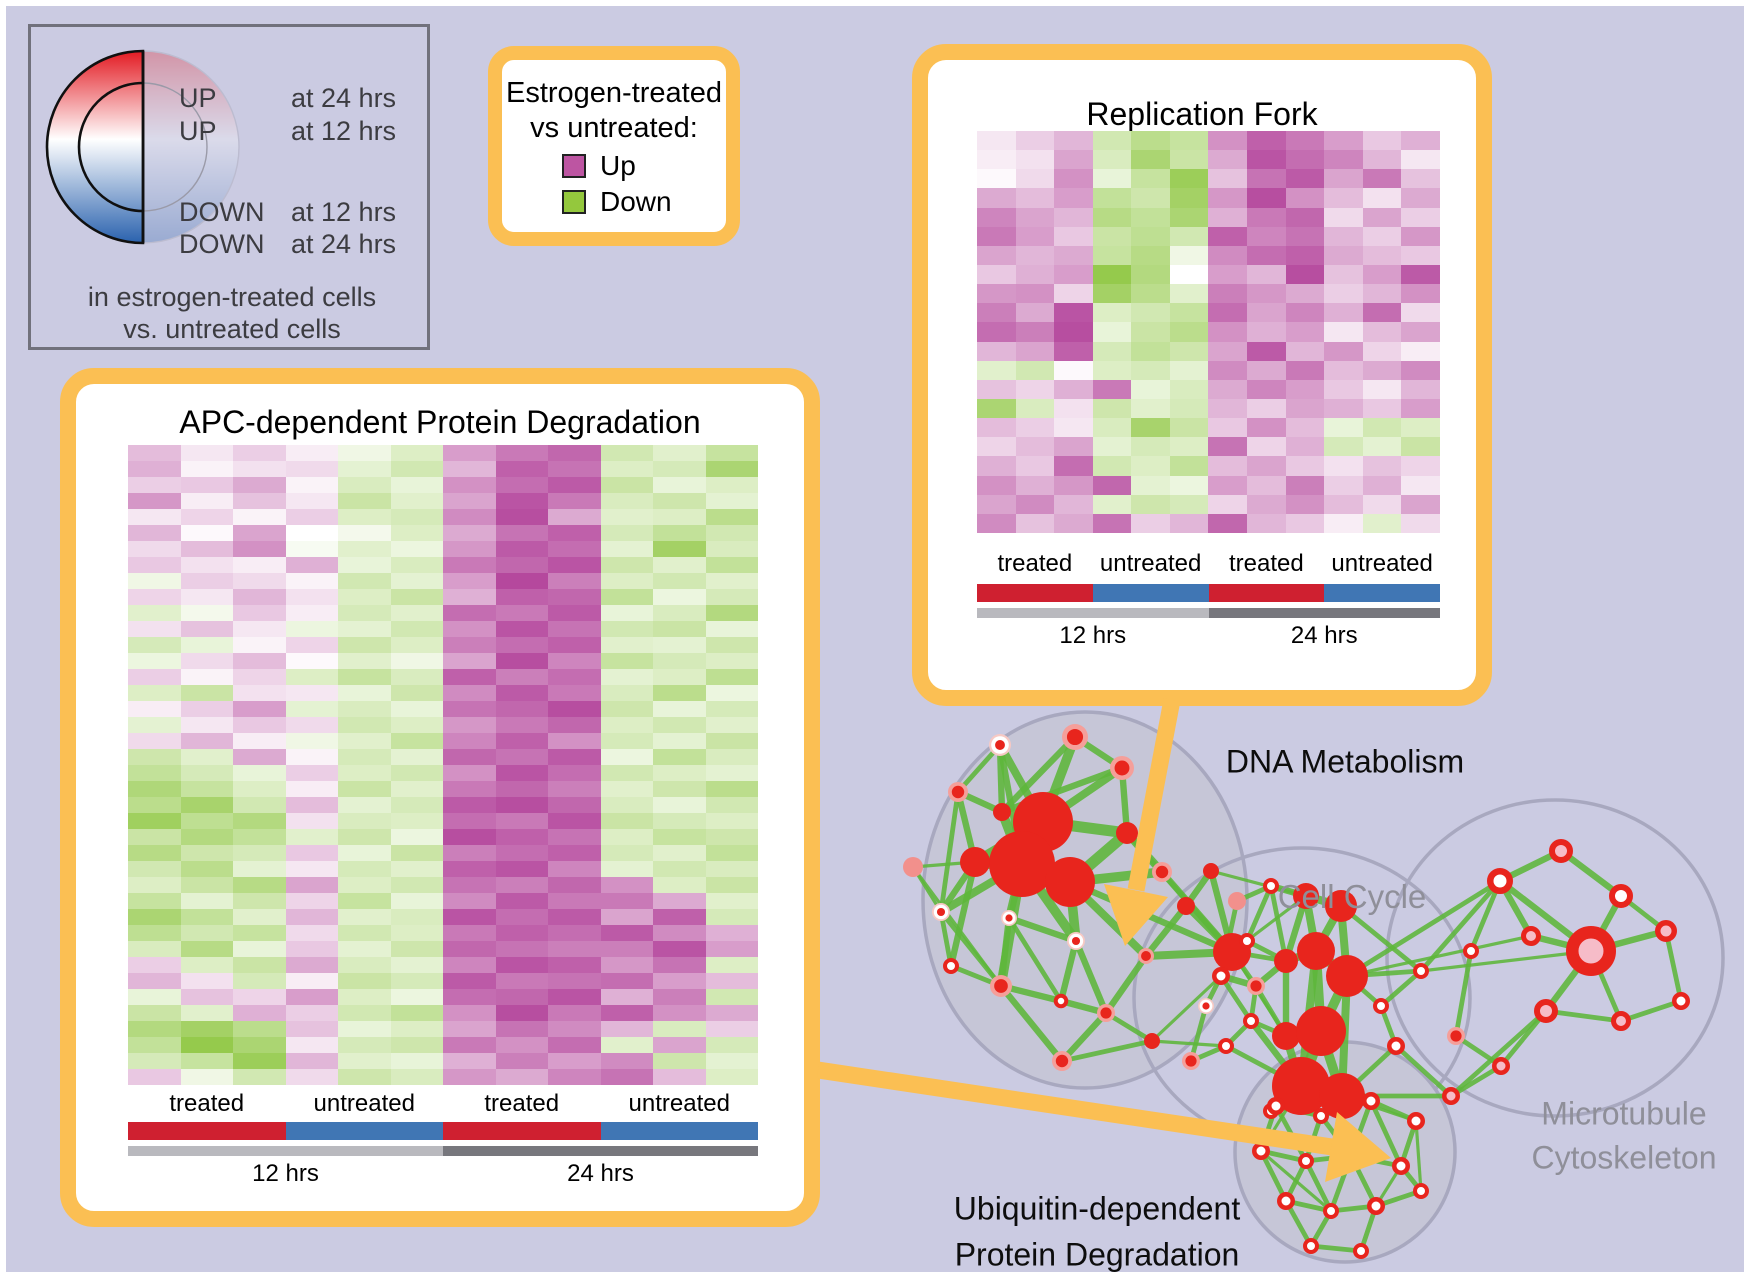 This screenshot has height=1279, width=1750. What do you see at coordinates (1382, 593) in the screenshot?
I see `untreated-bar` at bounding box center [1382, 593].